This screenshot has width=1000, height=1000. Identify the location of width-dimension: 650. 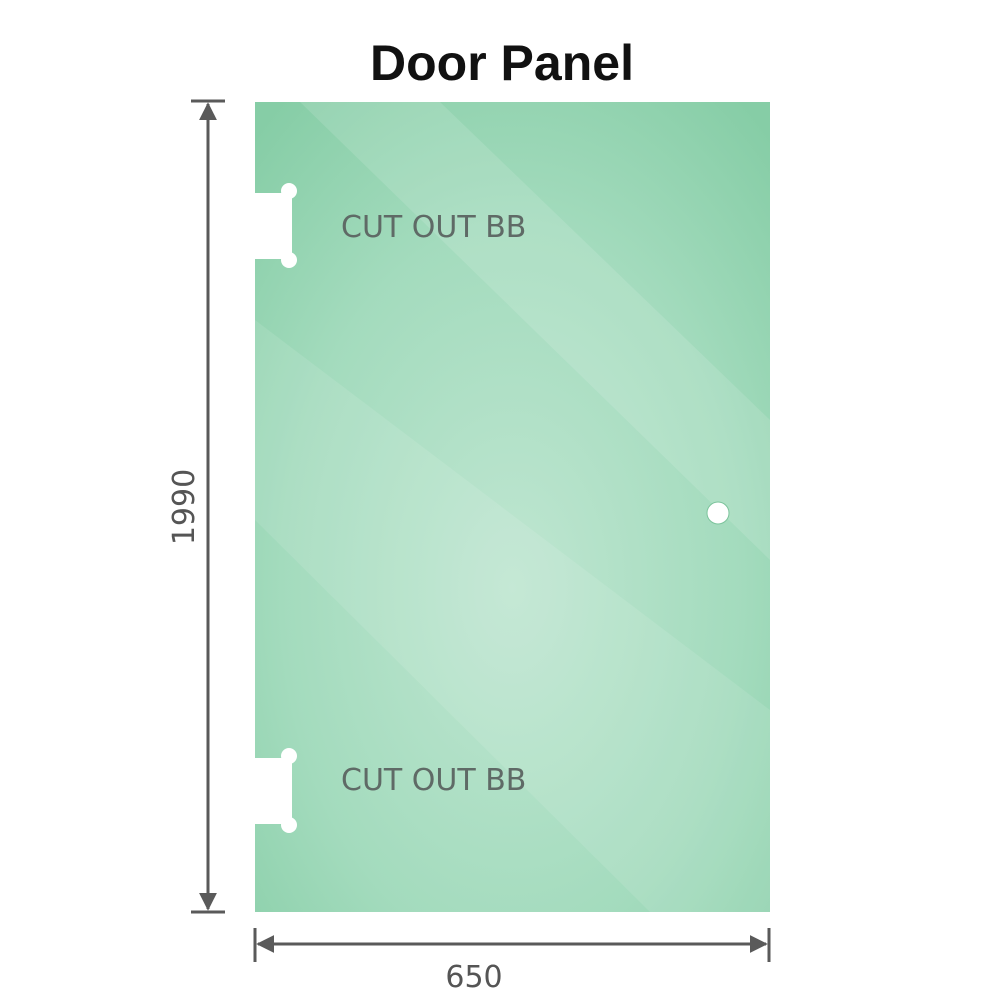
(512, 961).